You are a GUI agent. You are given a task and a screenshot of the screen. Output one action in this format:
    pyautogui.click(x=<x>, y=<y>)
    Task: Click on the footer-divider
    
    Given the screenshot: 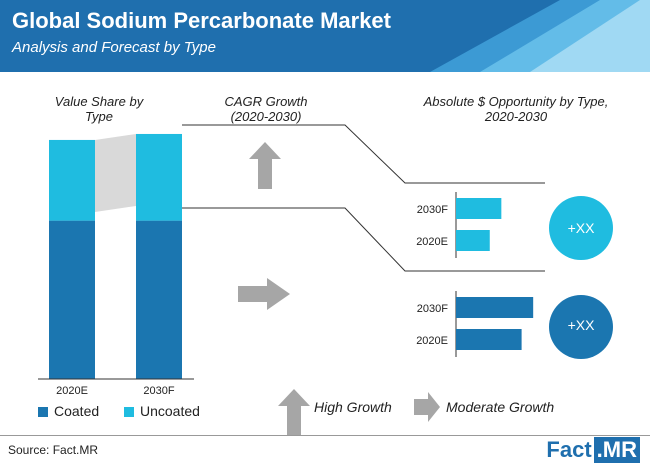 What is the action you would take?
    pyautogui.click(x=325, y=435)
    